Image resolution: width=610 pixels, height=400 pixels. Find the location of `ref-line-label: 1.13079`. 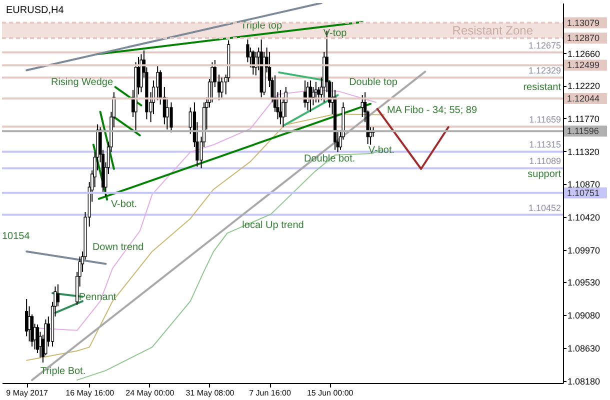

ref-line-label: 1.13079 is located at coordinates (583, 23).